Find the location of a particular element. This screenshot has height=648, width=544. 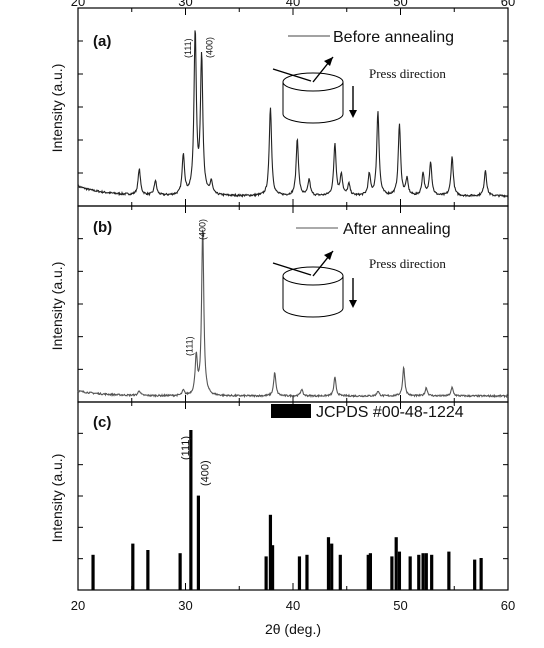

panel-c-label: (c) is located at coordinates (102, 422).